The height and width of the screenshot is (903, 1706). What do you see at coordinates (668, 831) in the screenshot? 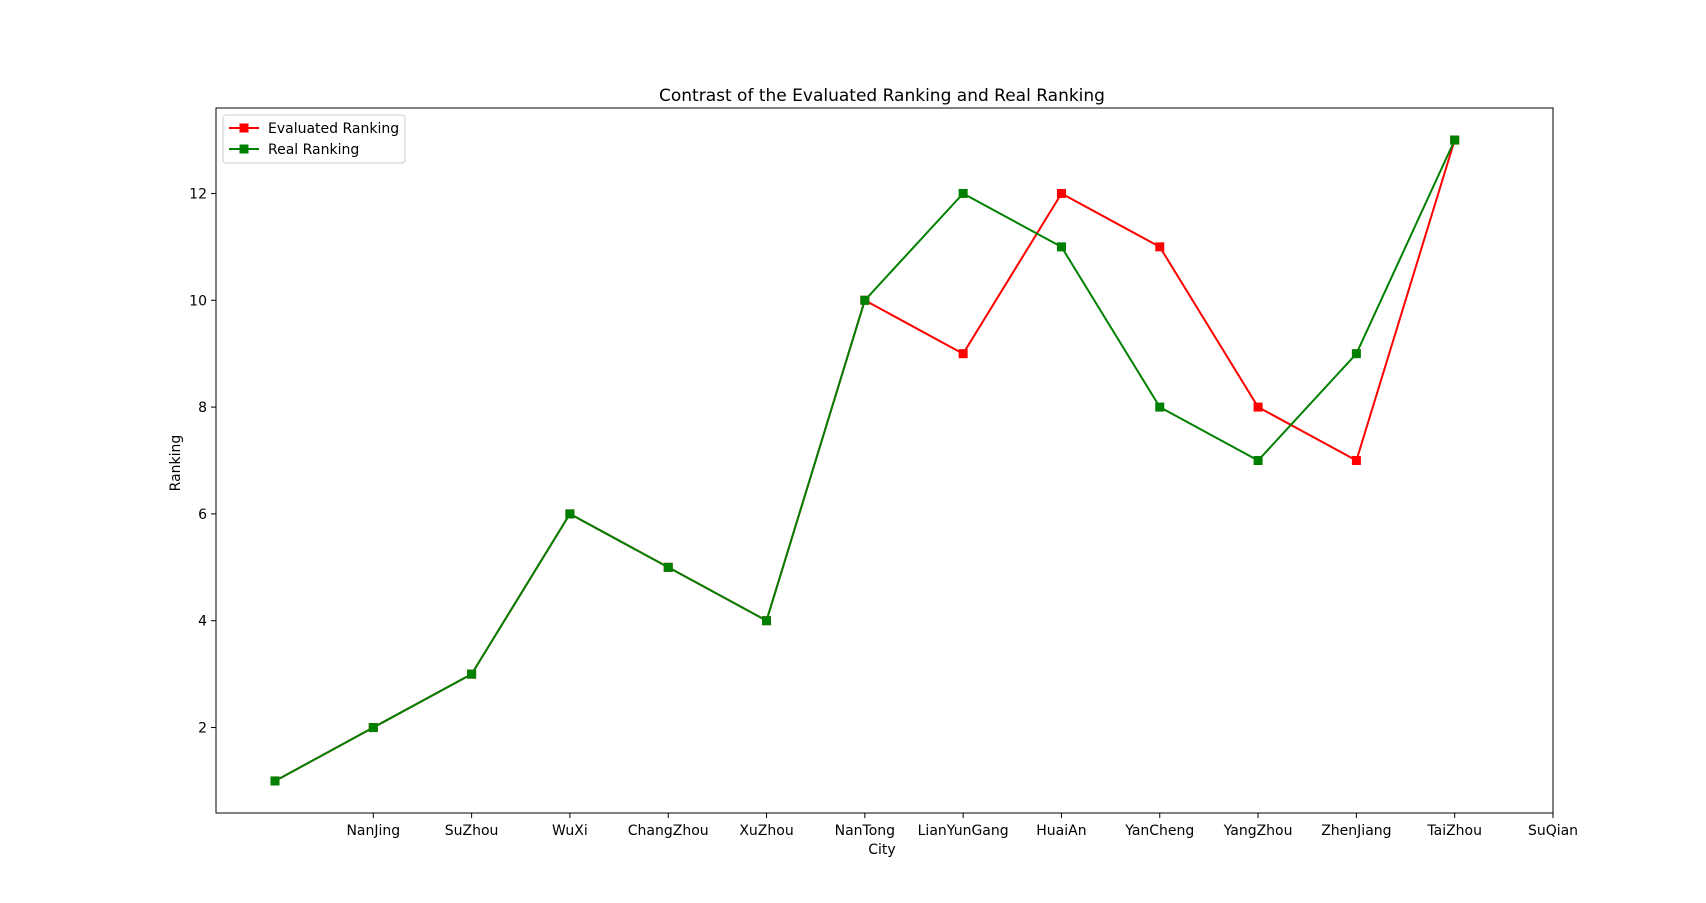
I see `x-tick-label: ChangZhou` at bounding box center [668, 831].